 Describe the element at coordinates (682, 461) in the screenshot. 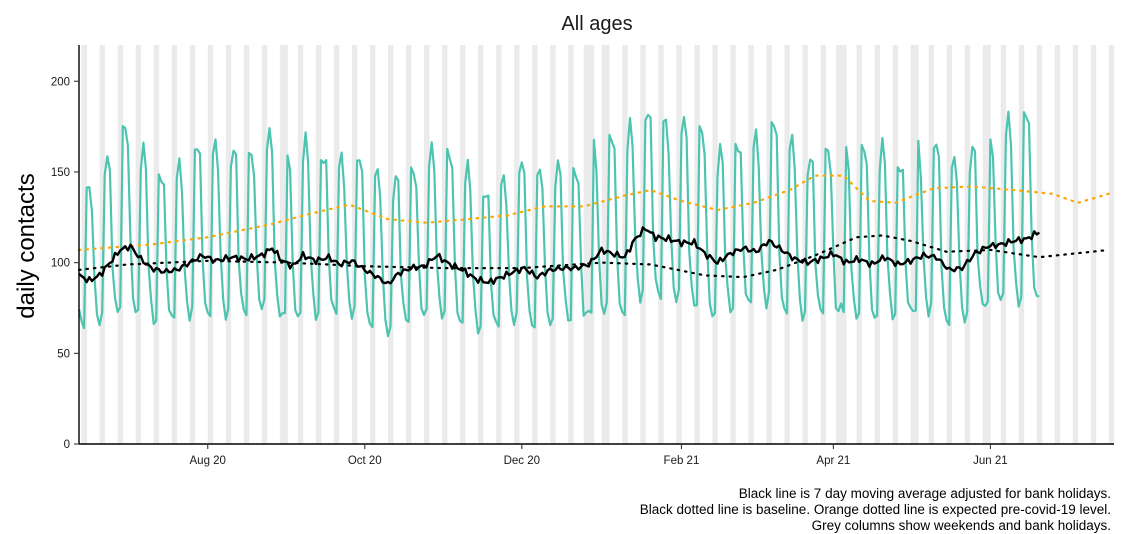

I see `x-tick-label: Feb 21` at that location.